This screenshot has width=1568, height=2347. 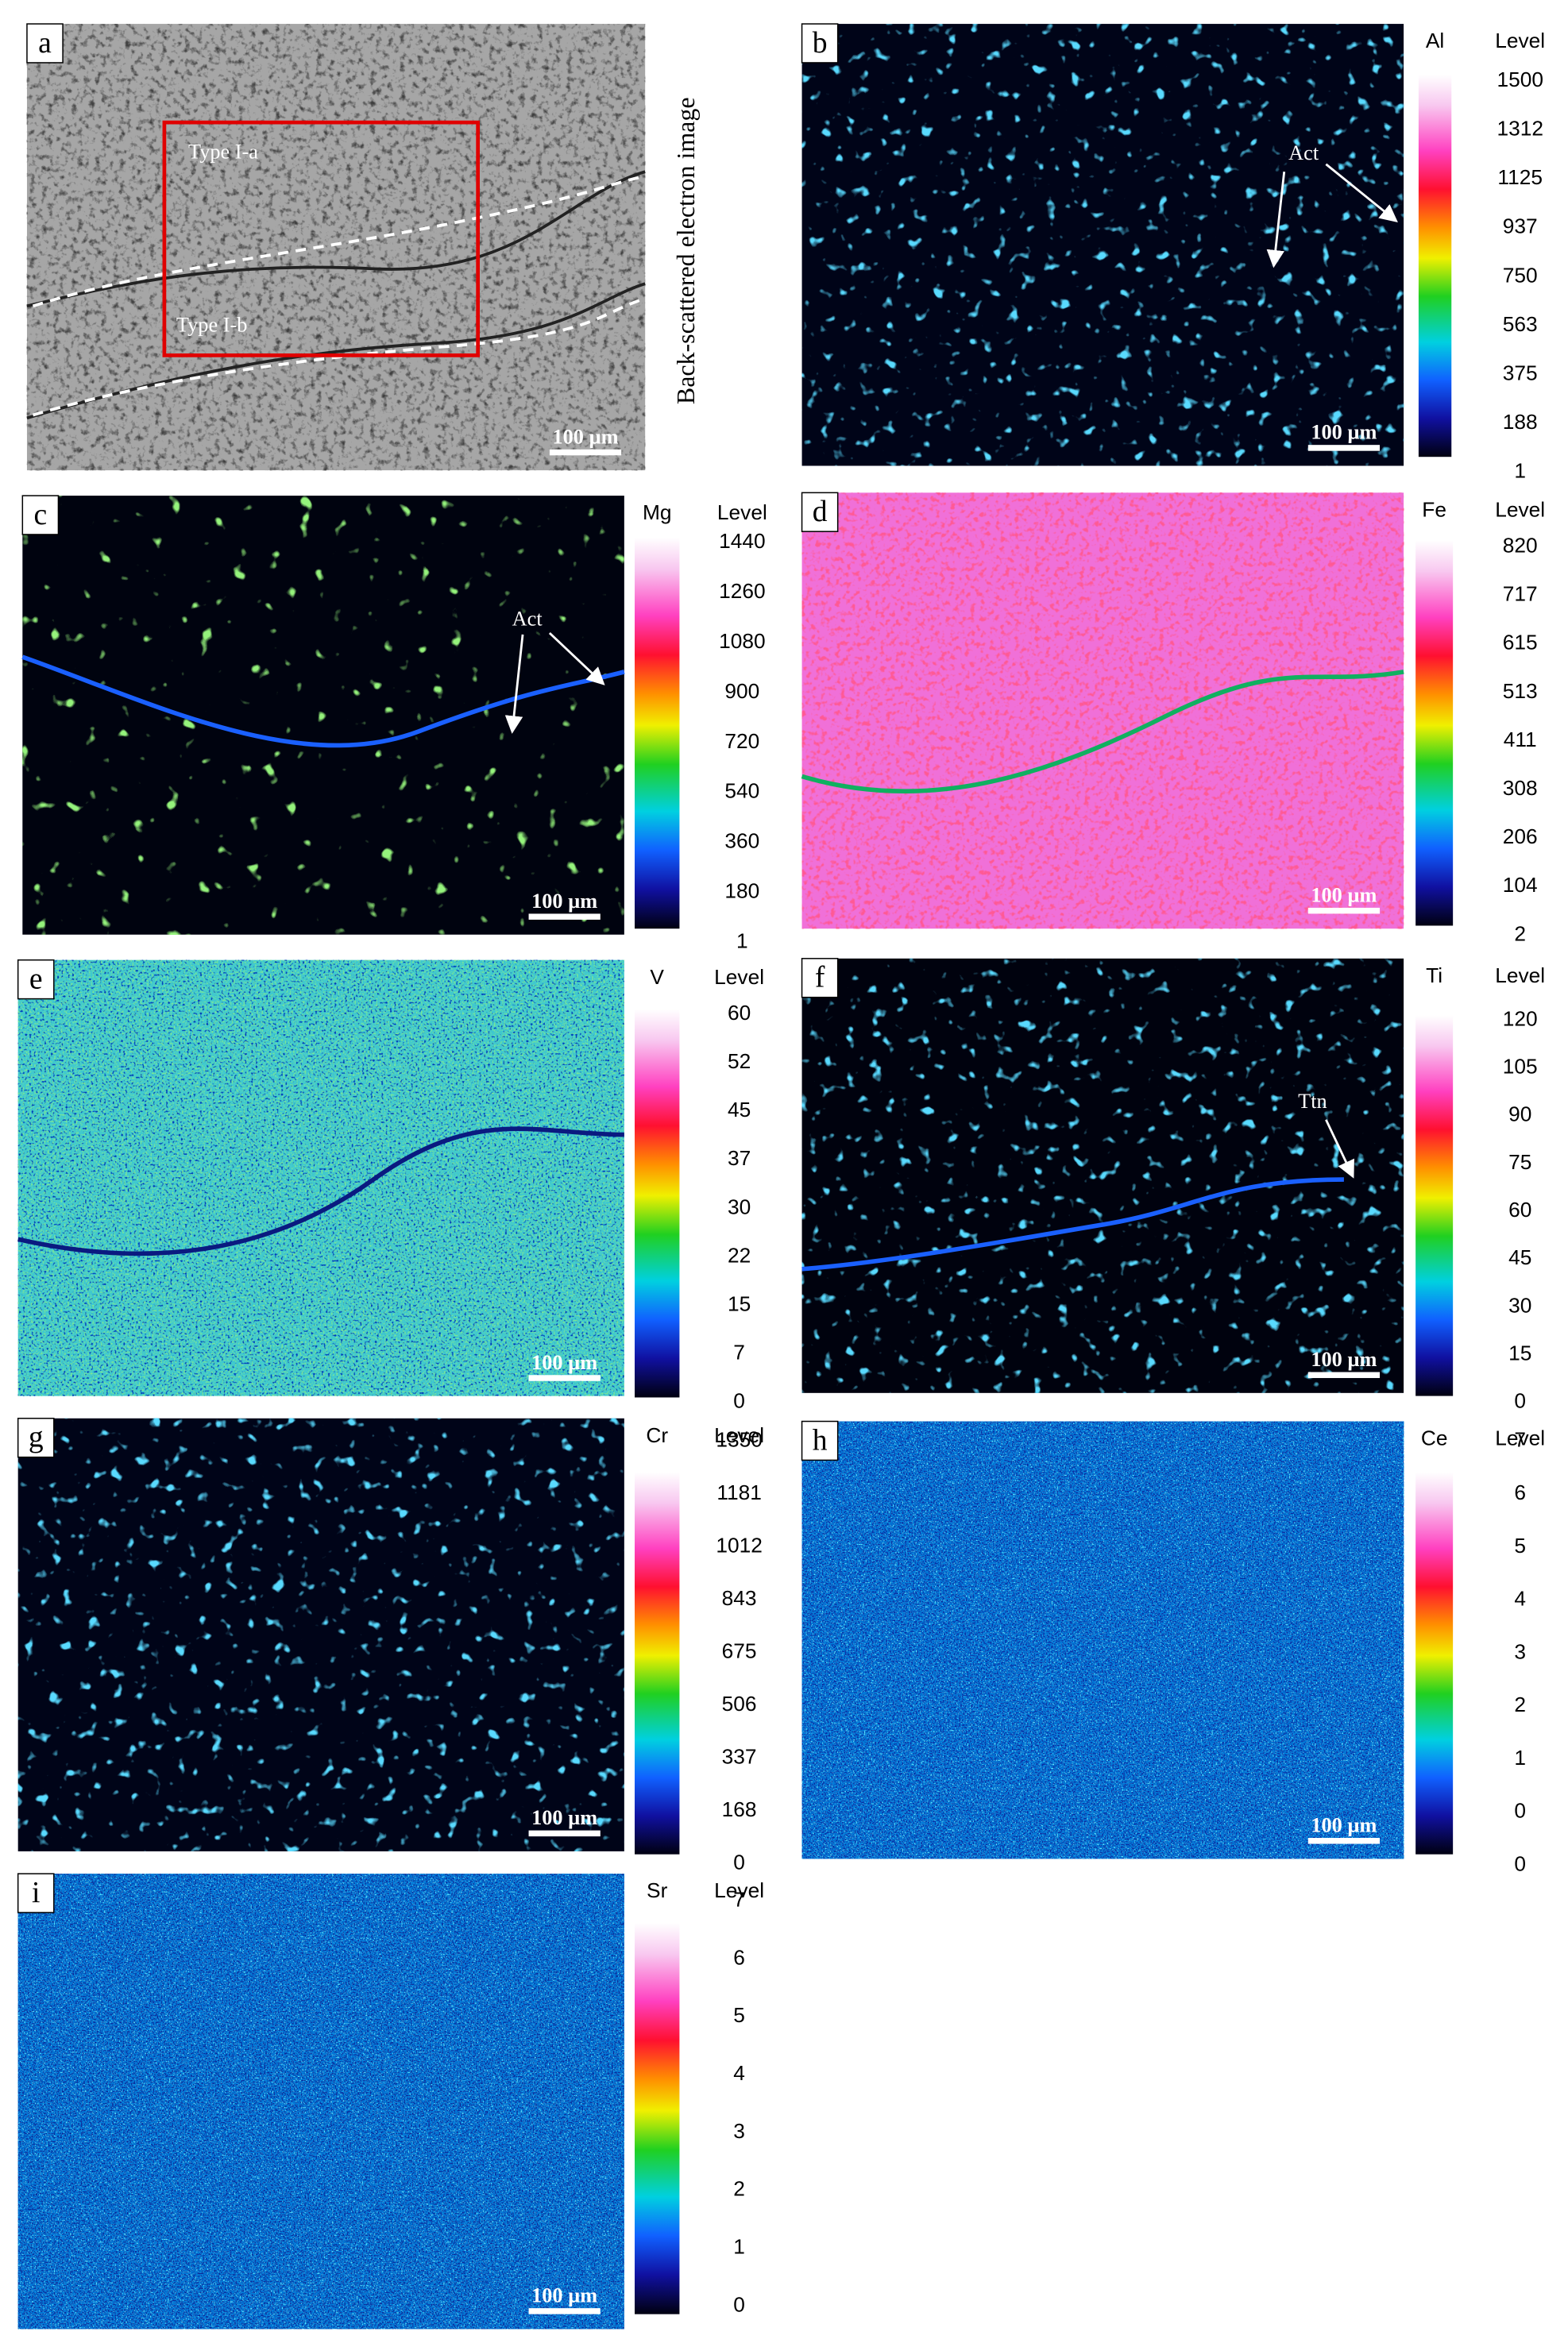 What do you see at coordinates (657, 1435) in the screenshot?
I see `element-label: Cr` at bounding box center [657, 1435].